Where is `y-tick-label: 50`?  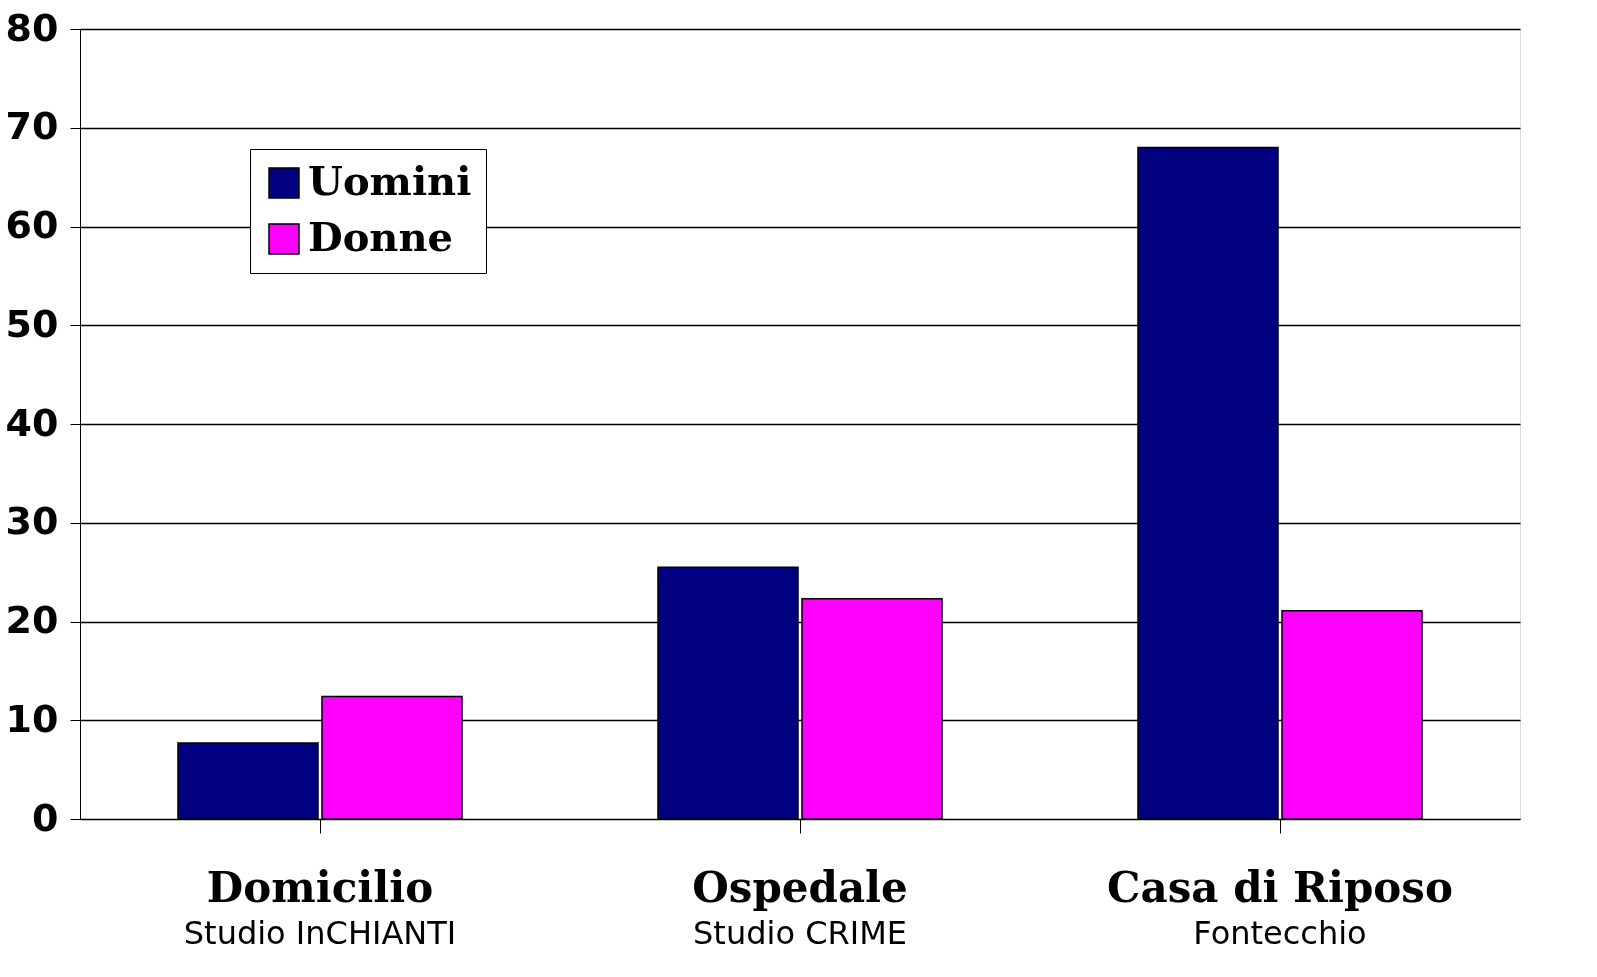 y-tick-label: 50 is located at coordinates (32, 323).